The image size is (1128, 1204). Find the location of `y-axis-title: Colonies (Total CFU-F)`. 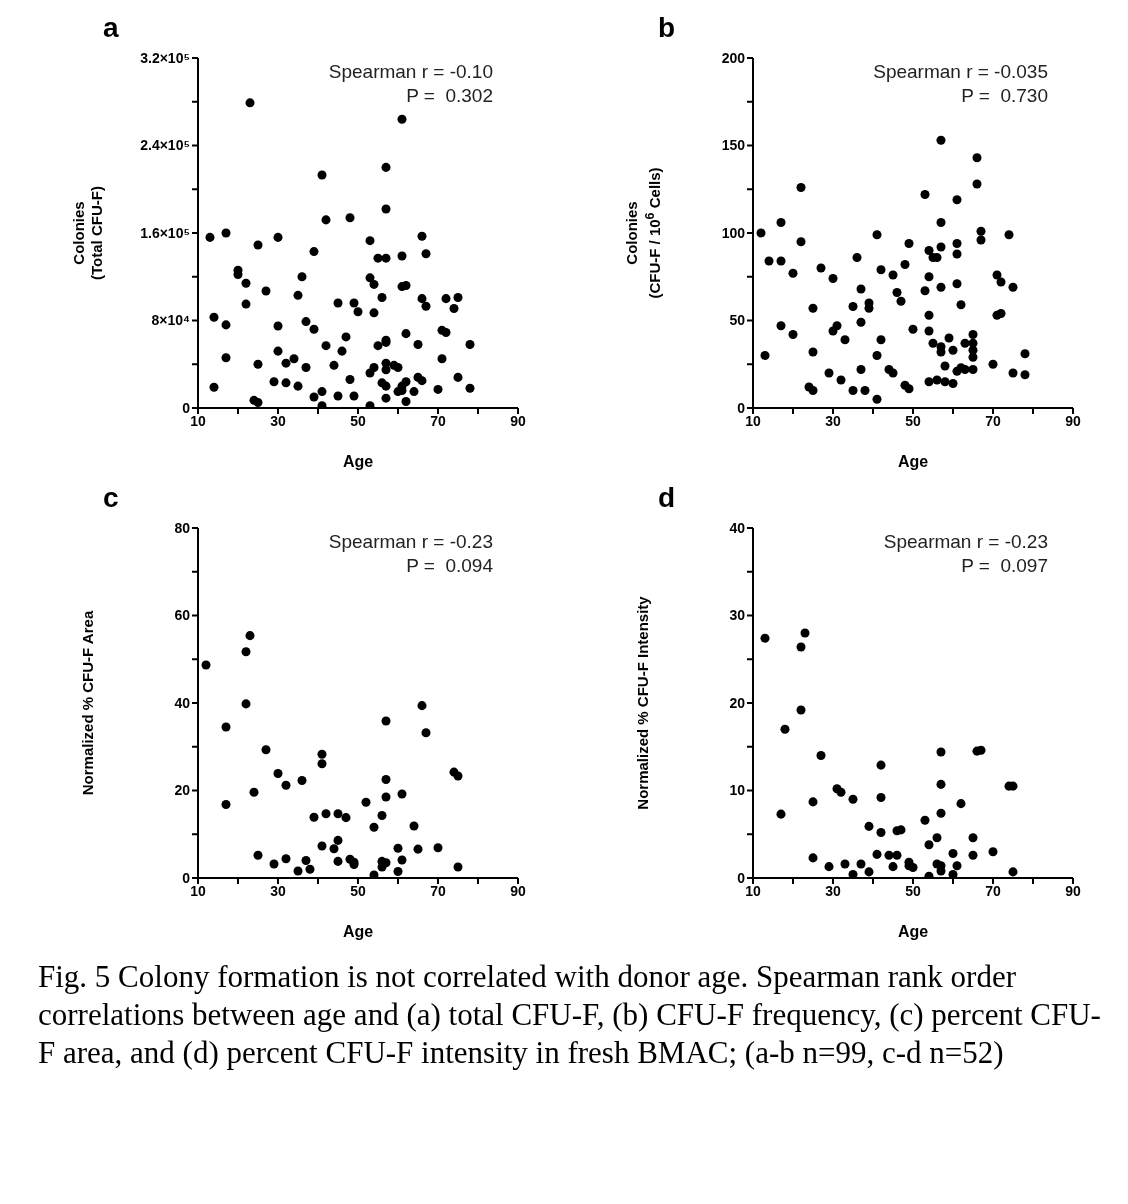

y-axis-title: Colonies (Total CFU-F) is located at coordinates (88, 233).